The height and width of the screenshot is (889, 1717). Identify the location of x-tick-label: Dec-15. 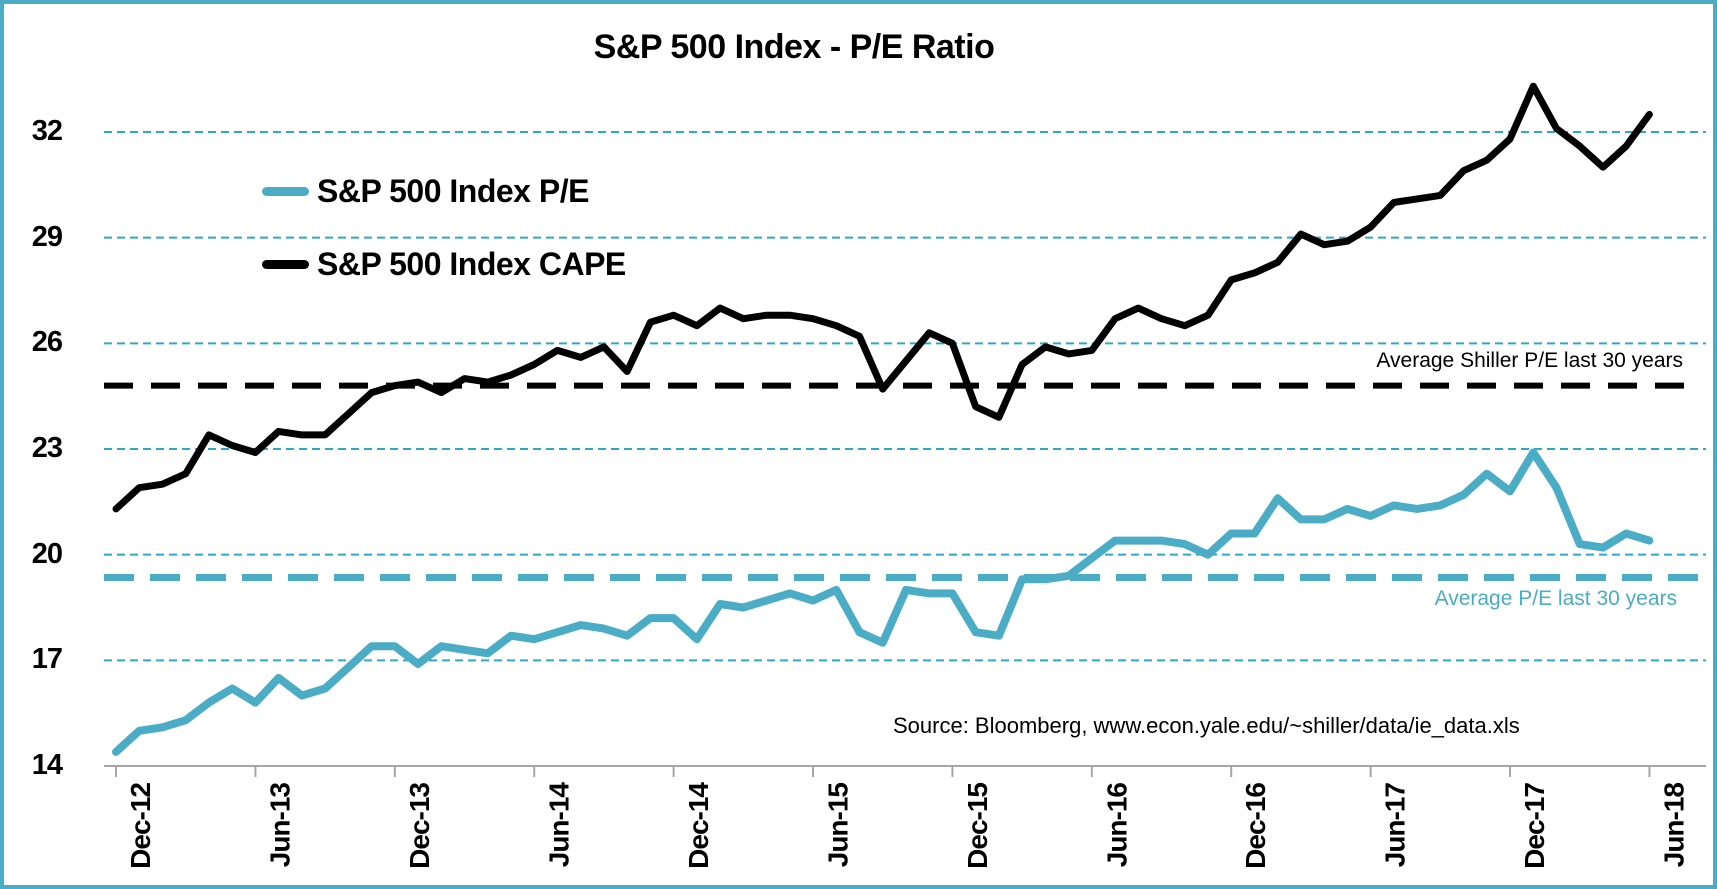
(977, 826).